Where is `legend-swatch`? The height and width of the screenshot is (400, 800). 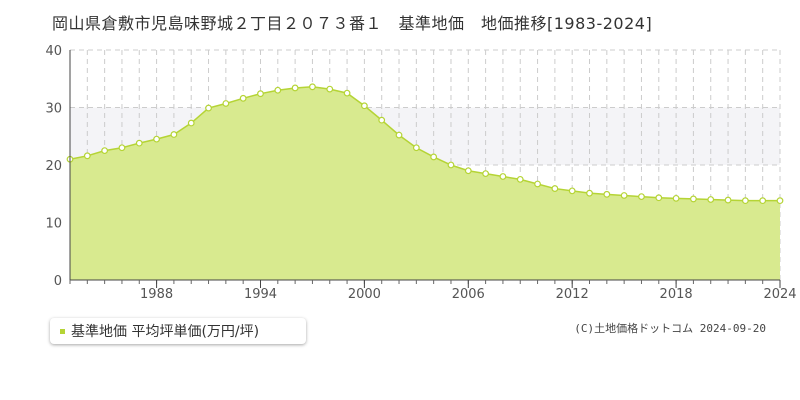 legend-swatch is located at coordinates (62, 331).